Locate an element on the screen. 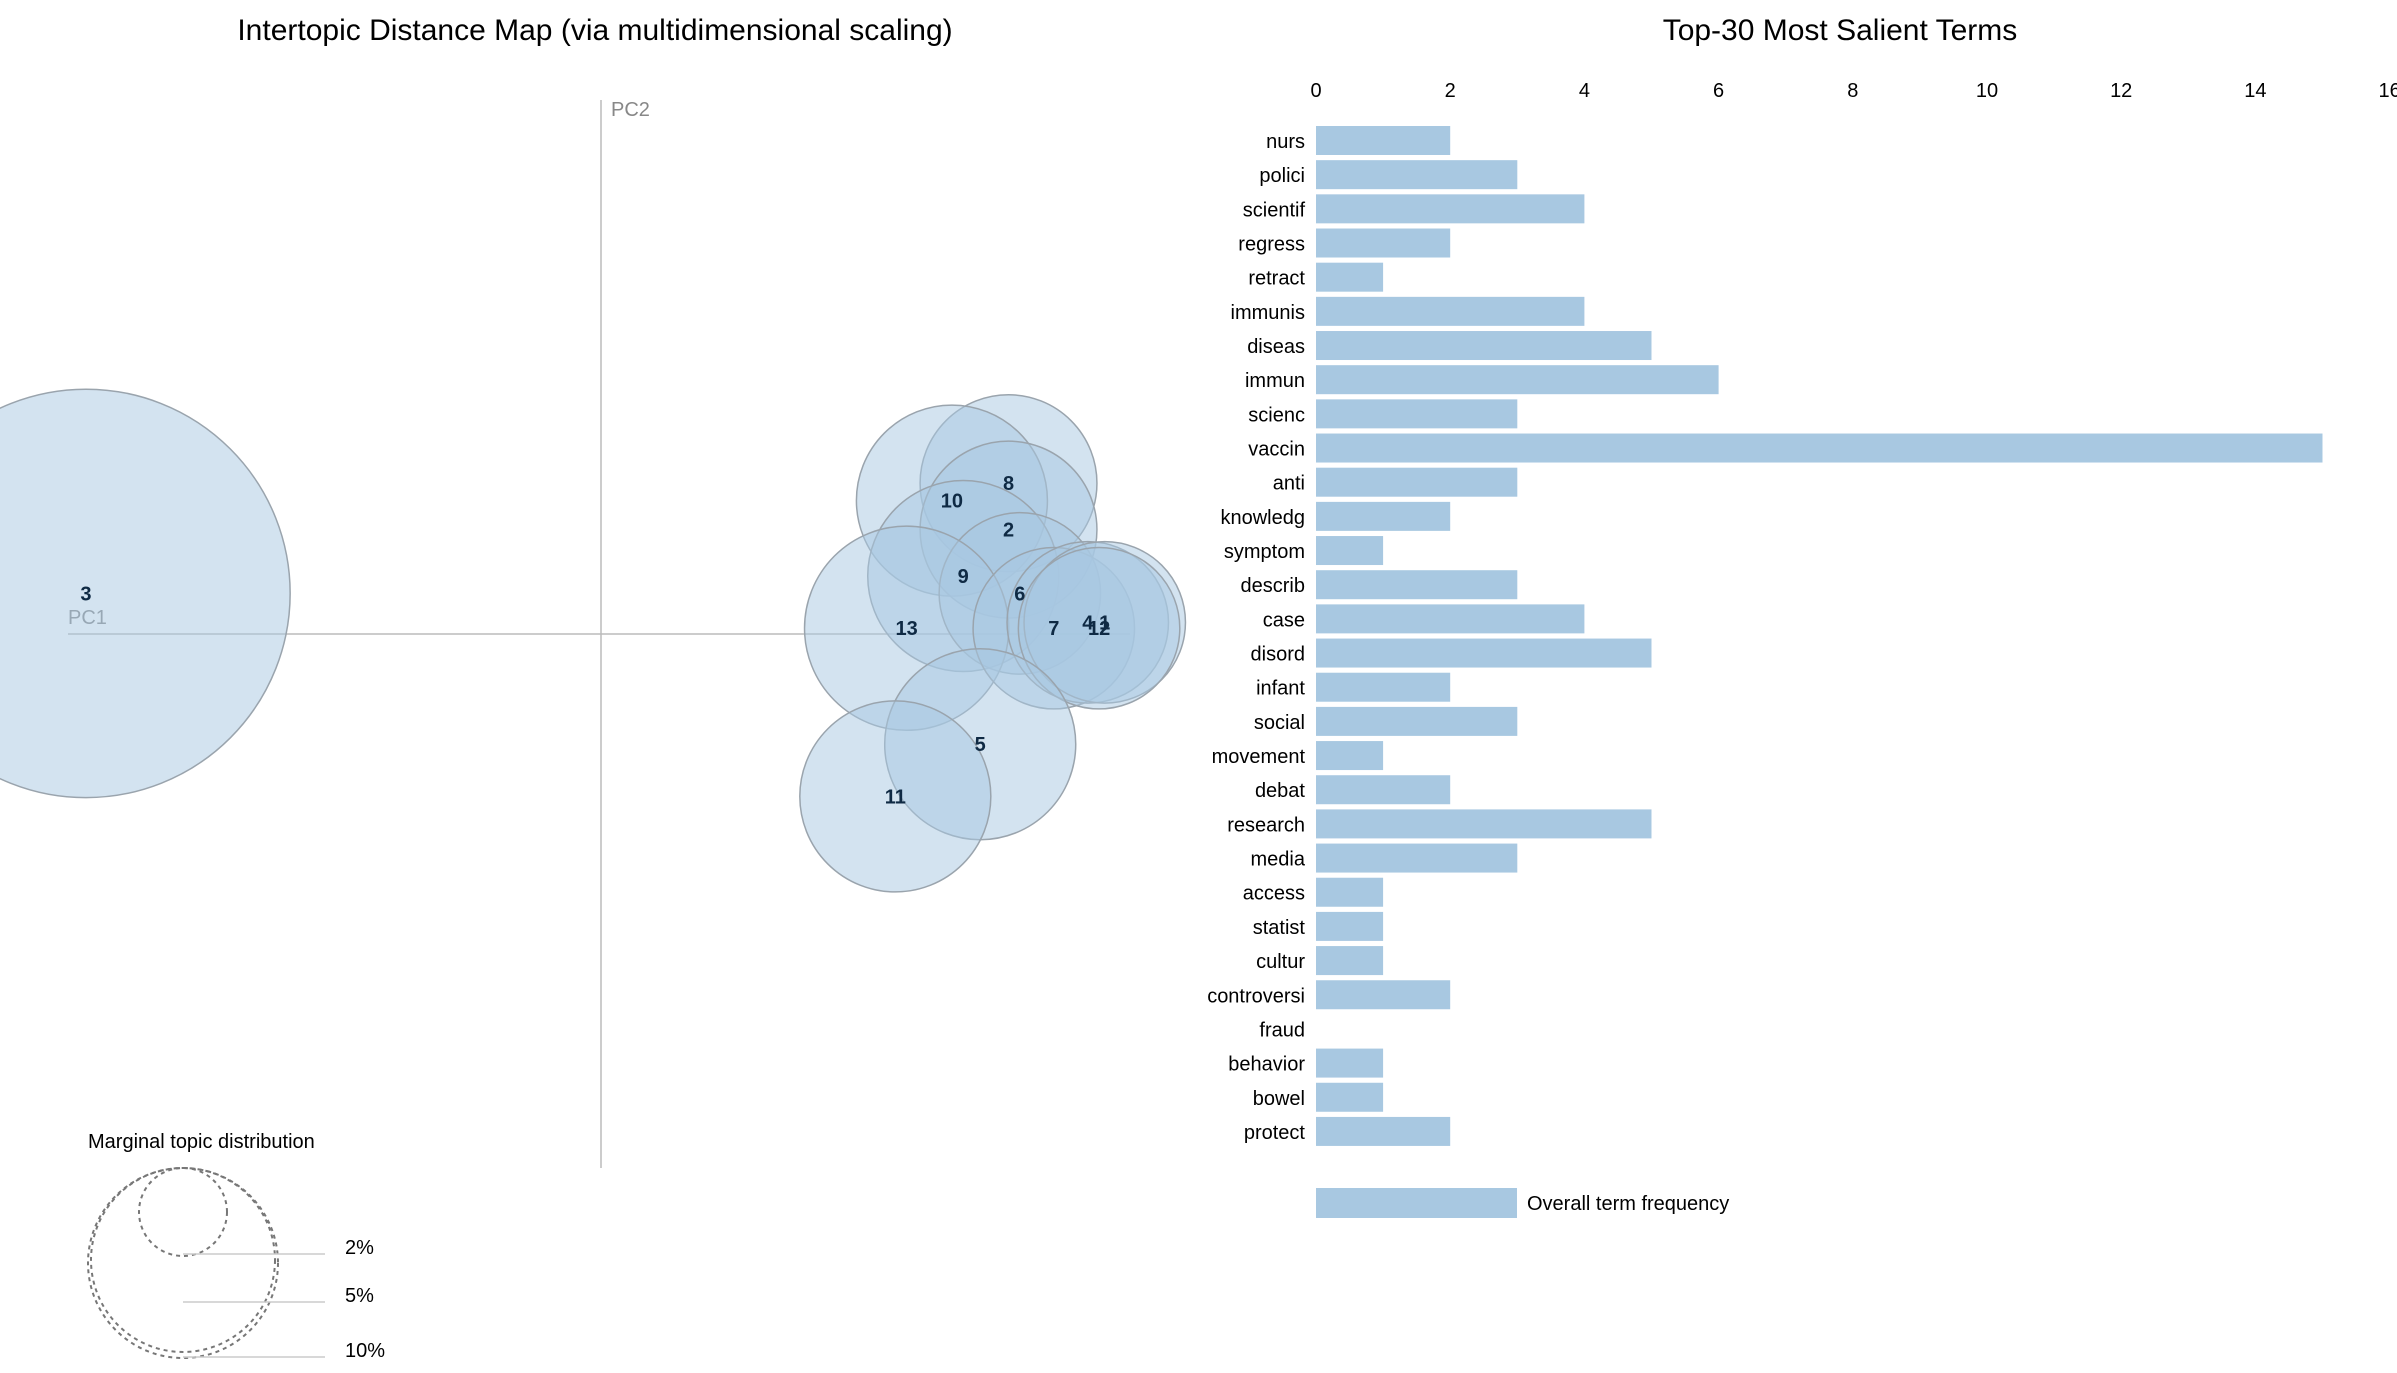  topic-labels: 3 8 10 2 9 6 13 7 4 112 5 11 is located at coordinates (595, 640).